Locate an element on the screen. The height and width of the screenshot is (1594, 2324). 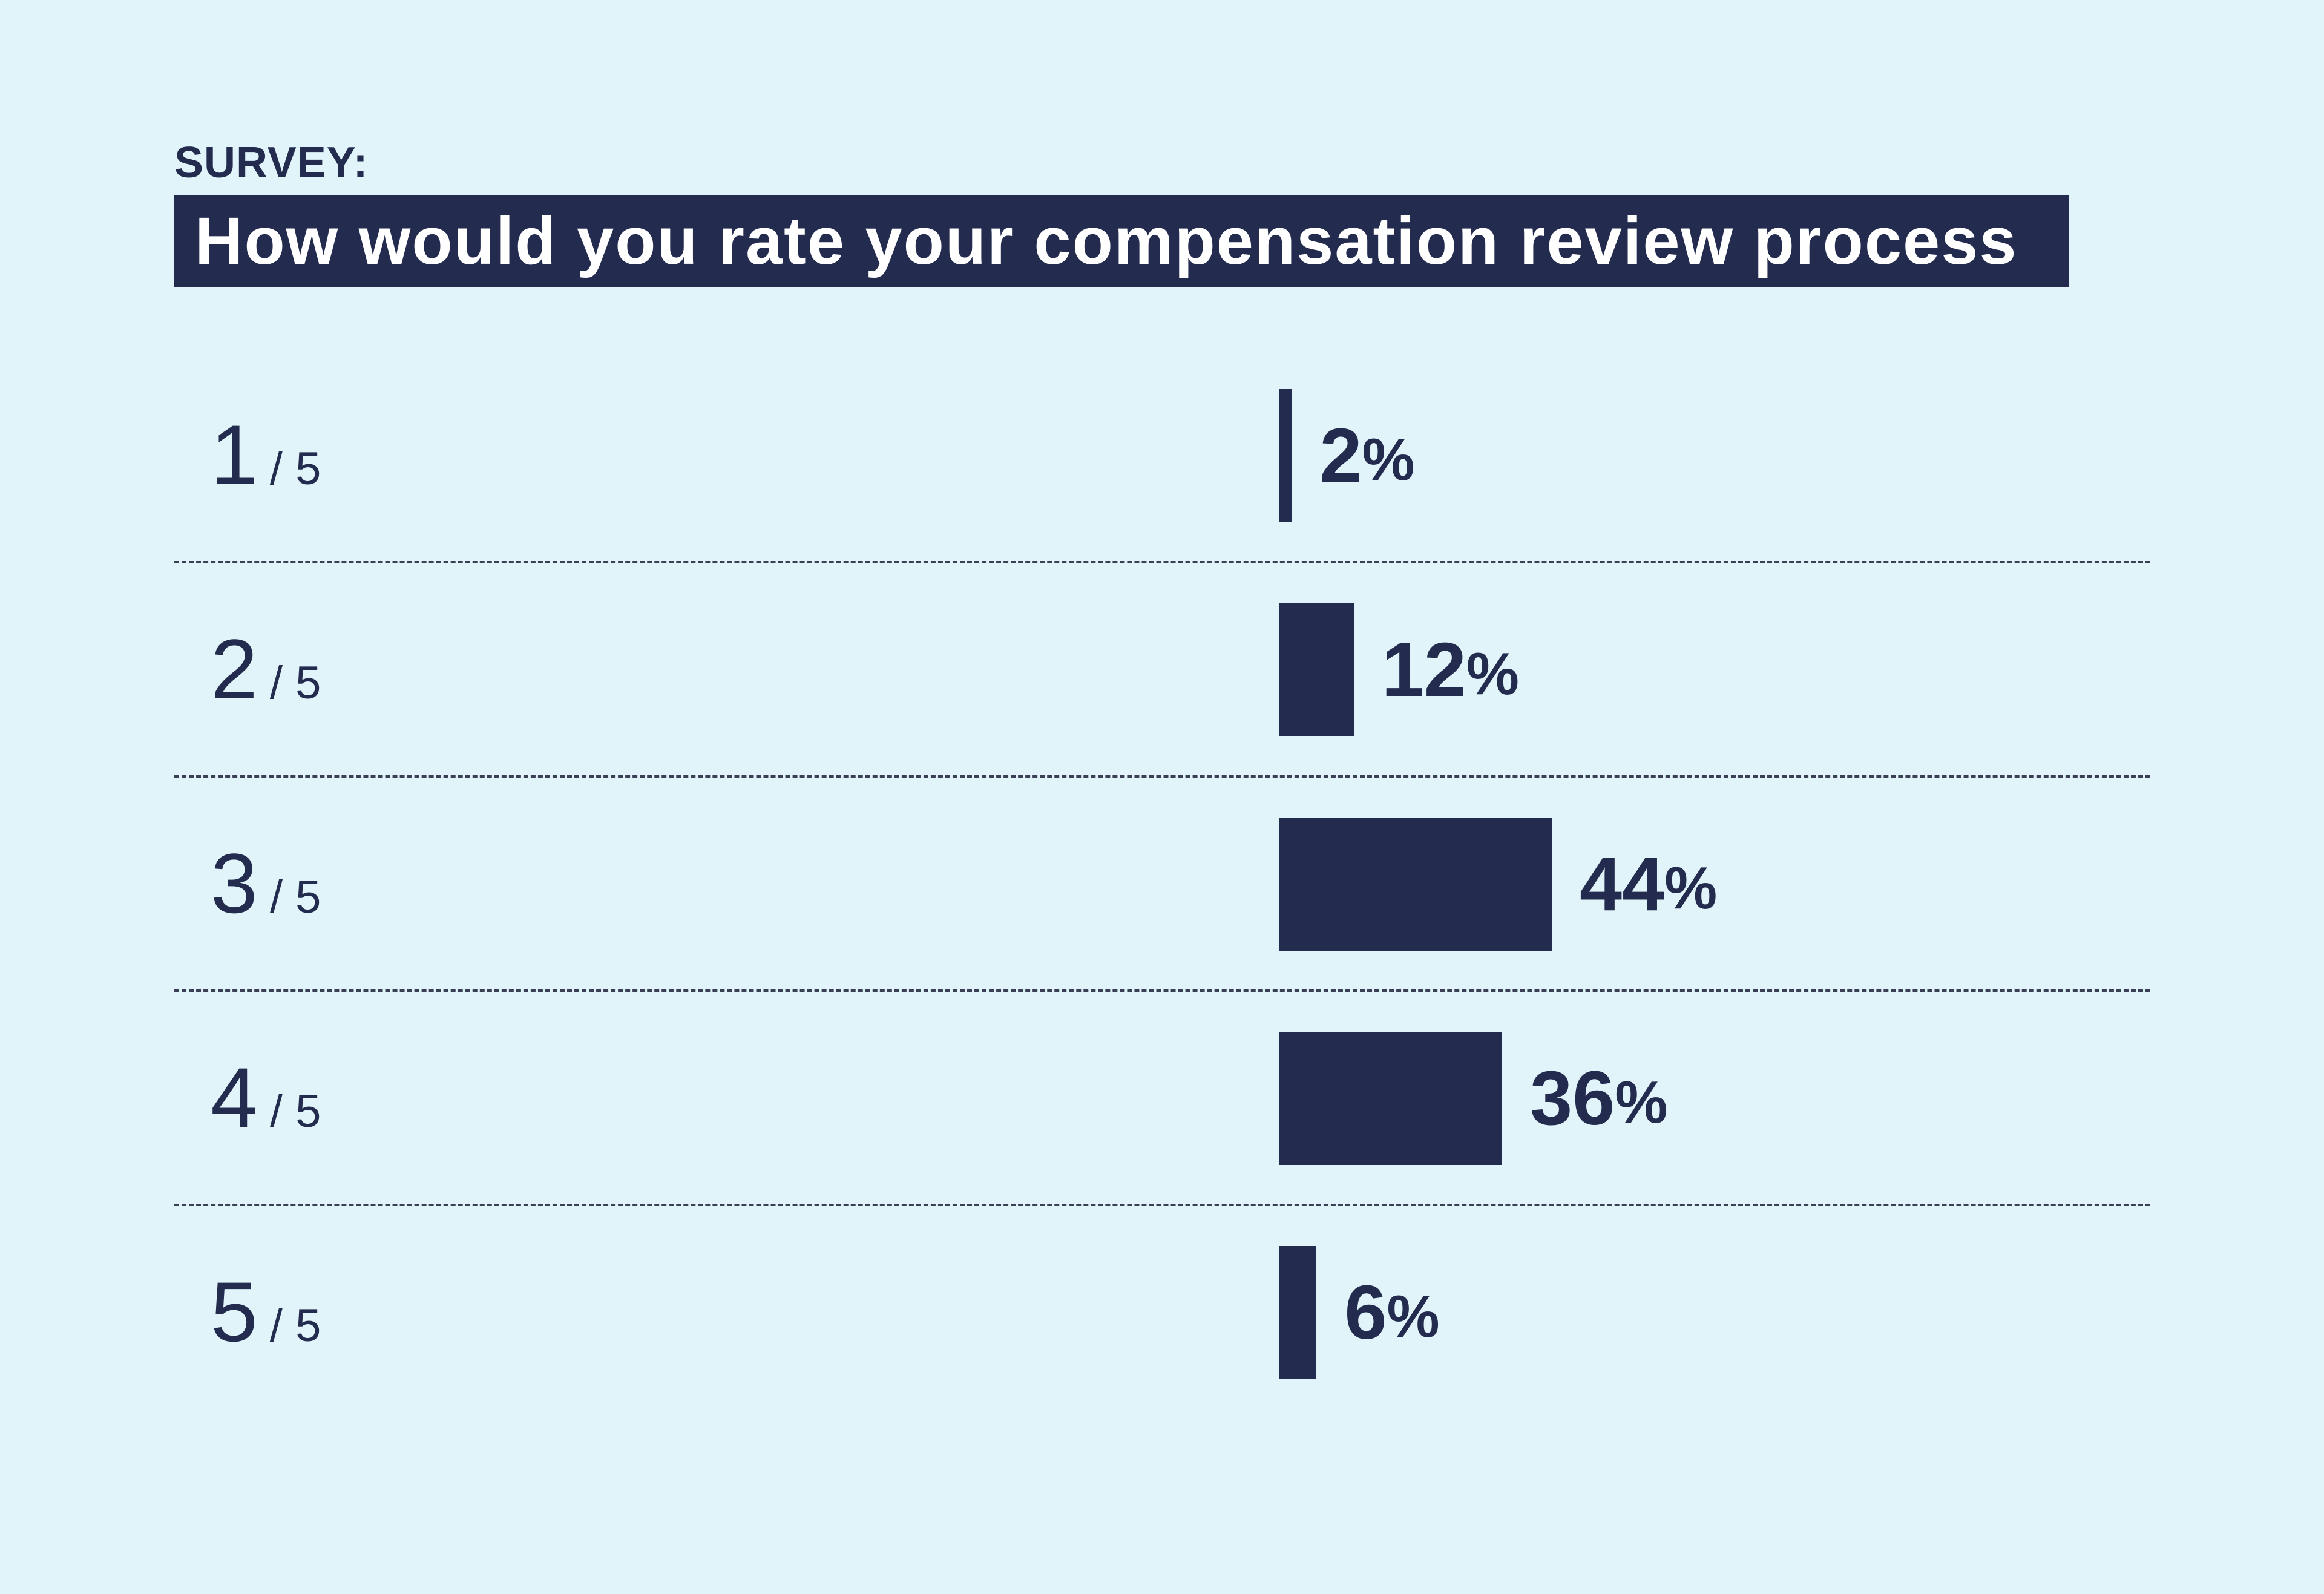
rating-label: 5/ 5 is located at coordinates (266, 1312).